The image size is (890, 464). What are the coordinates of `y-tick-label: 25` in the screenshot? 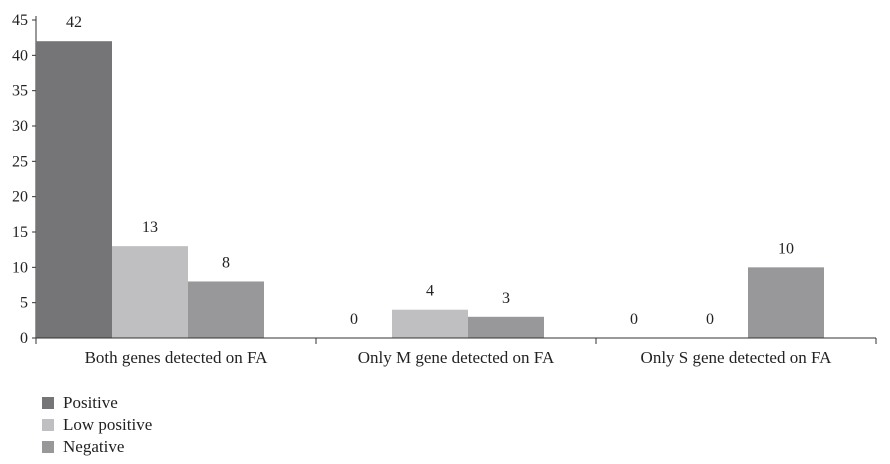 It's located at (20, 161).